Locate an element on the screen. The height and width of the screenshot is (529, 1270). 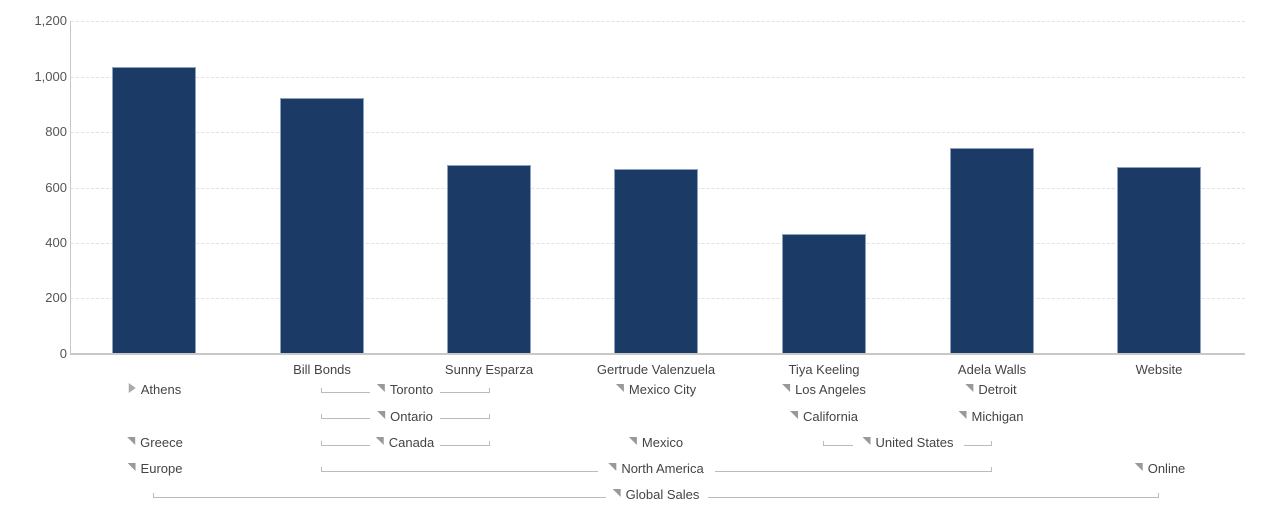
bar-bill-bonds is located at coordinates (322, 225).